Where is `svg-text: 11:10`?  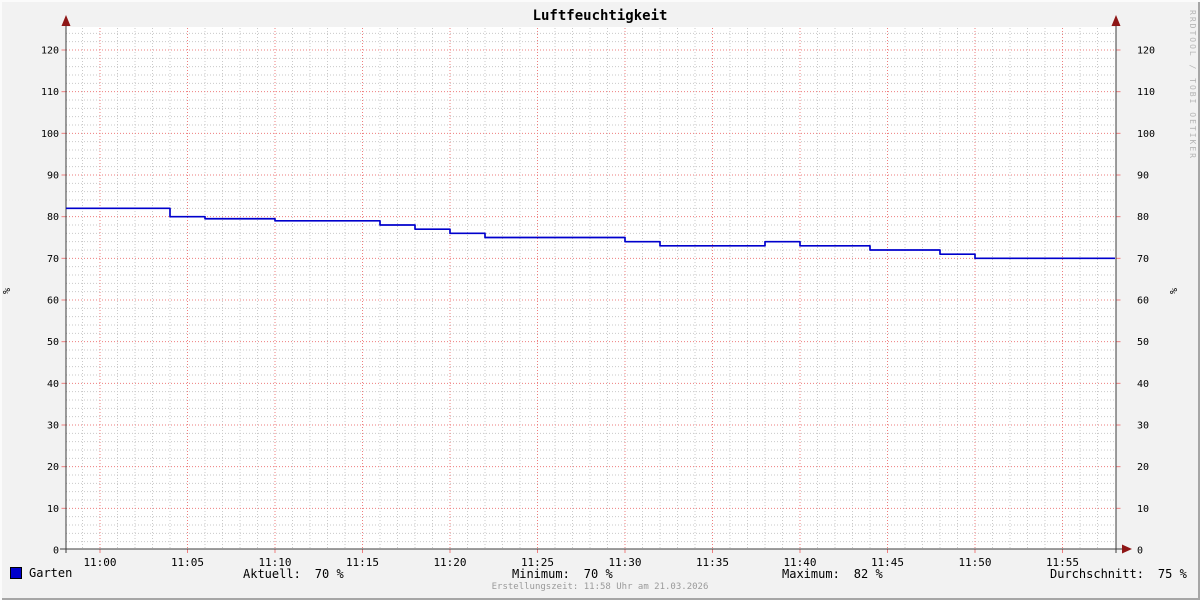
svg-text: 11:10 is located at coordinates (274, 562).